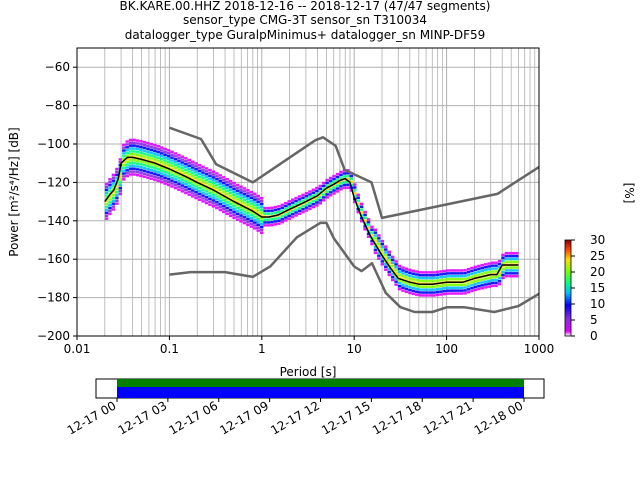  I want to click on y-axis: −200 −180 −160 −140 −120 −100 −80 −60, so click(57, 201).